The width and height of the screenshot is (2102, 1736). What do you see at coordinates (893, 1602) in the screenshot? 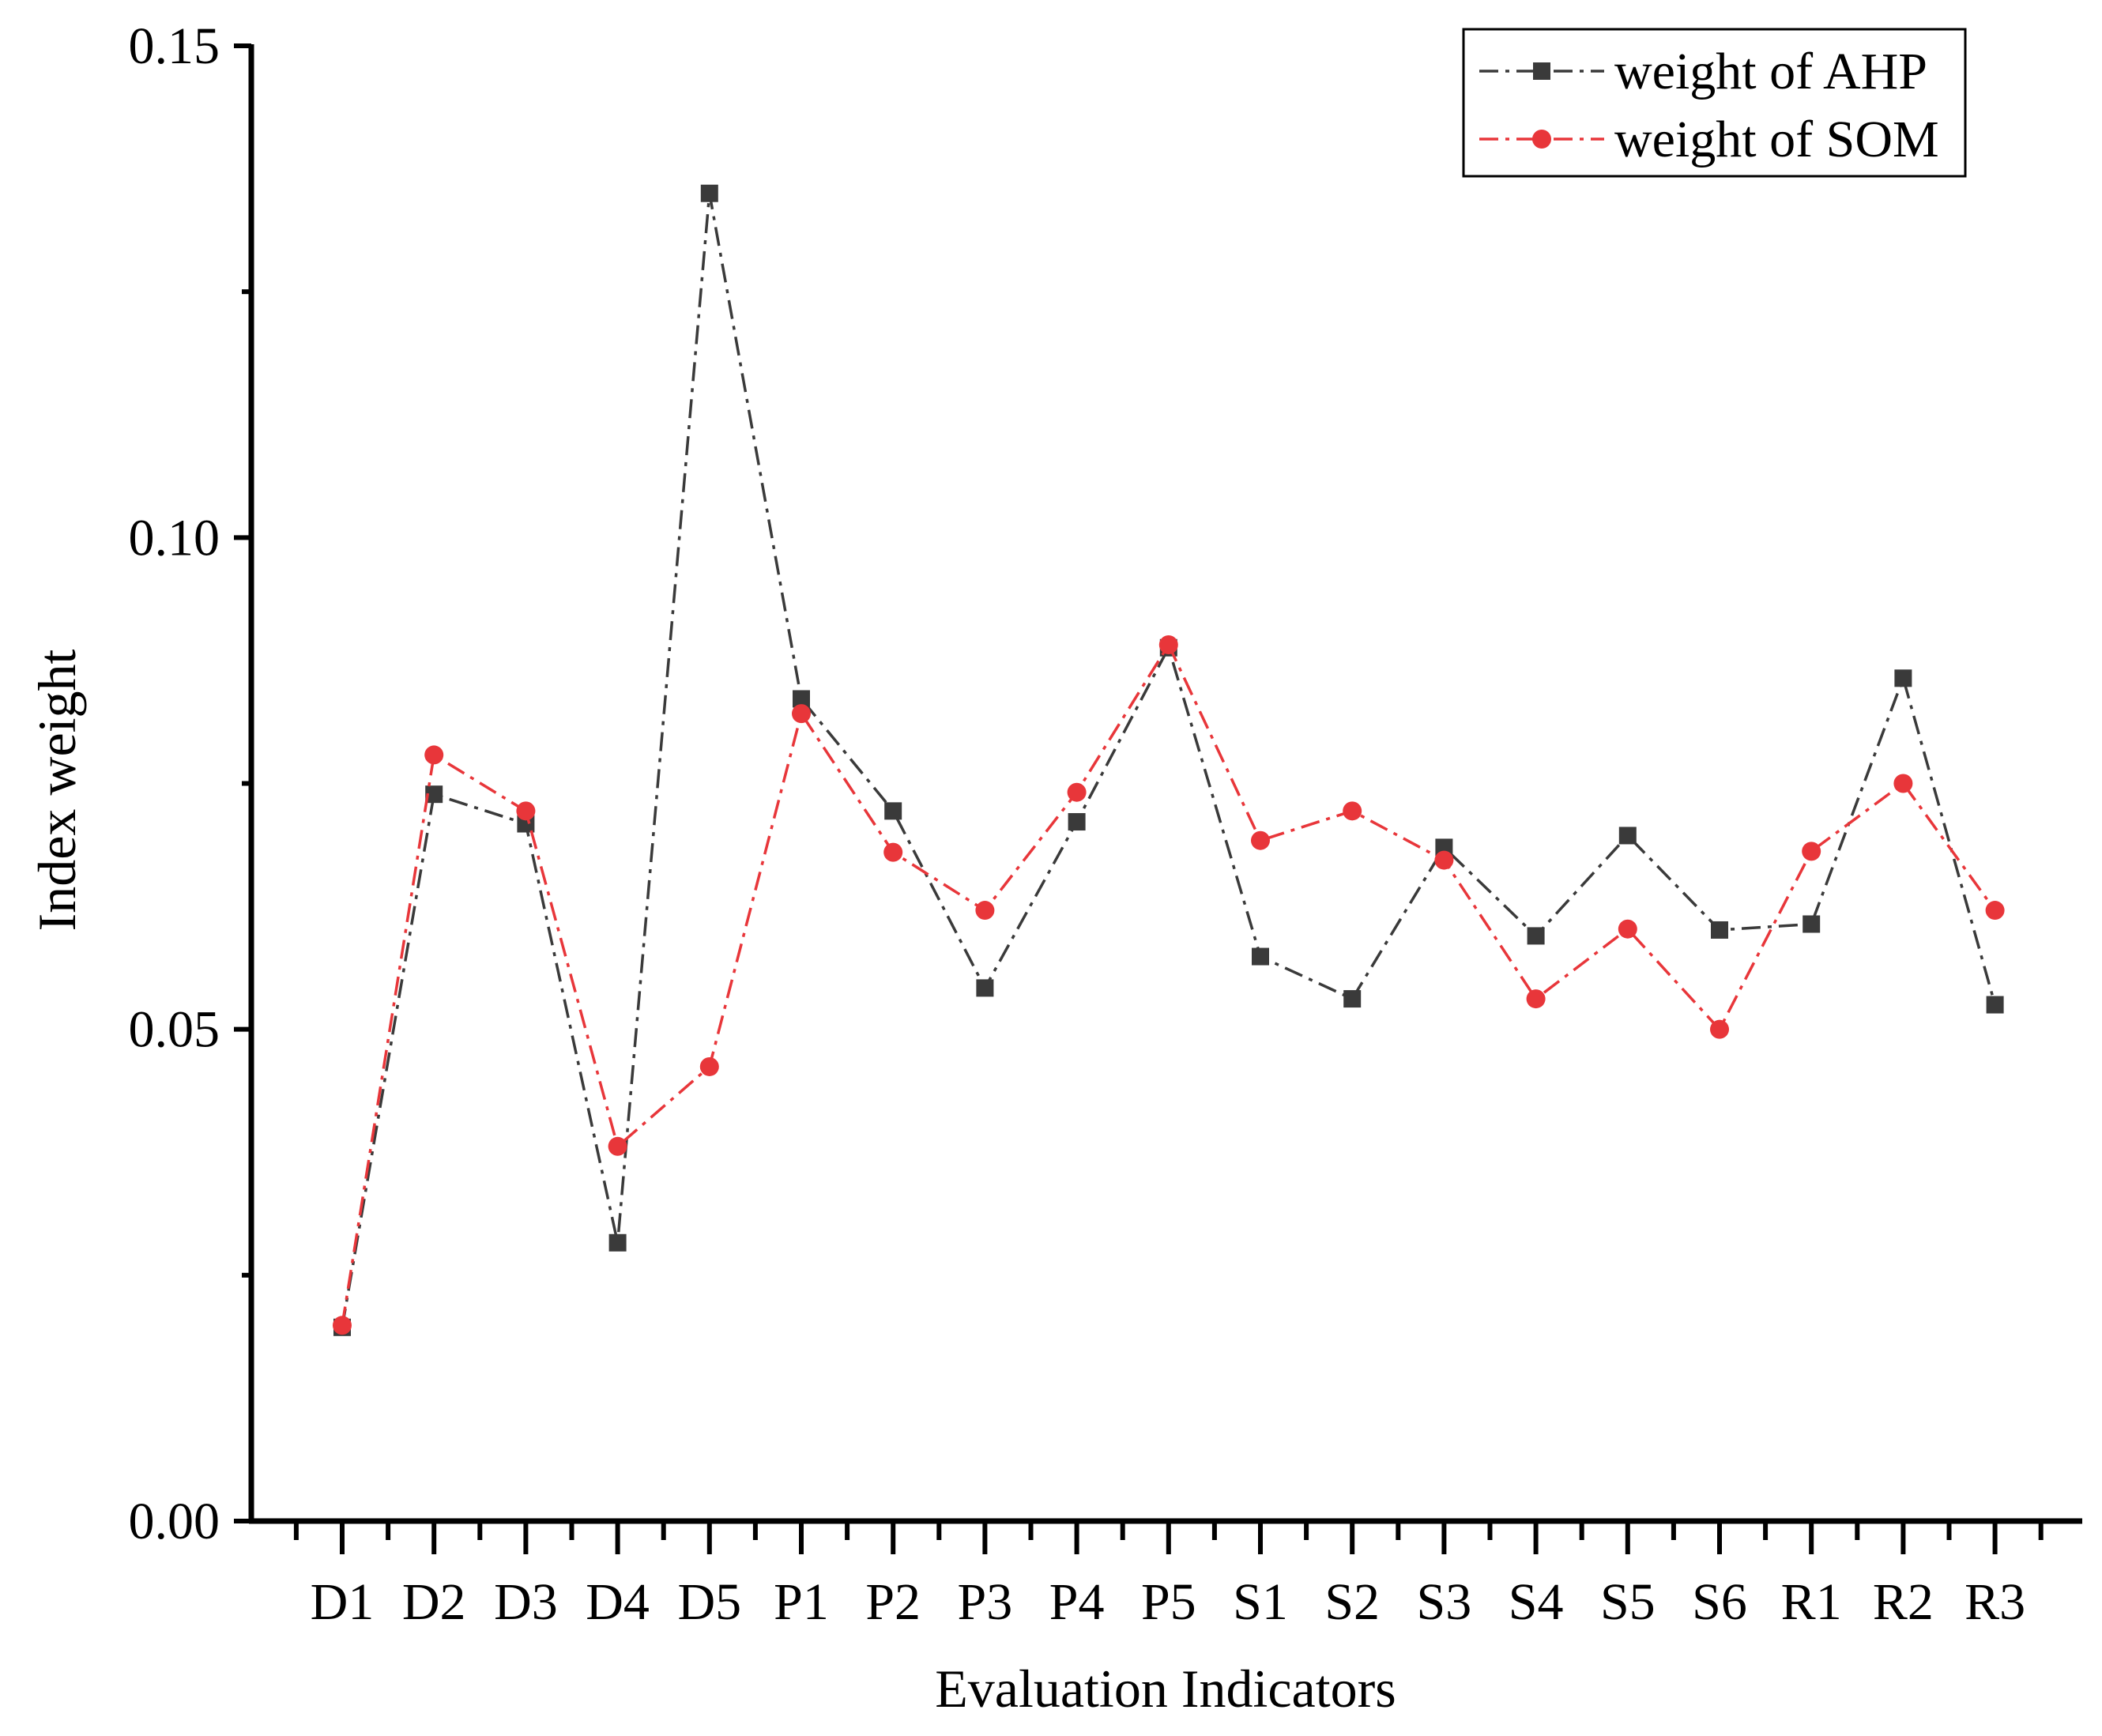
I see `x-tick-label: P2` at bounding box center [893, 1602].